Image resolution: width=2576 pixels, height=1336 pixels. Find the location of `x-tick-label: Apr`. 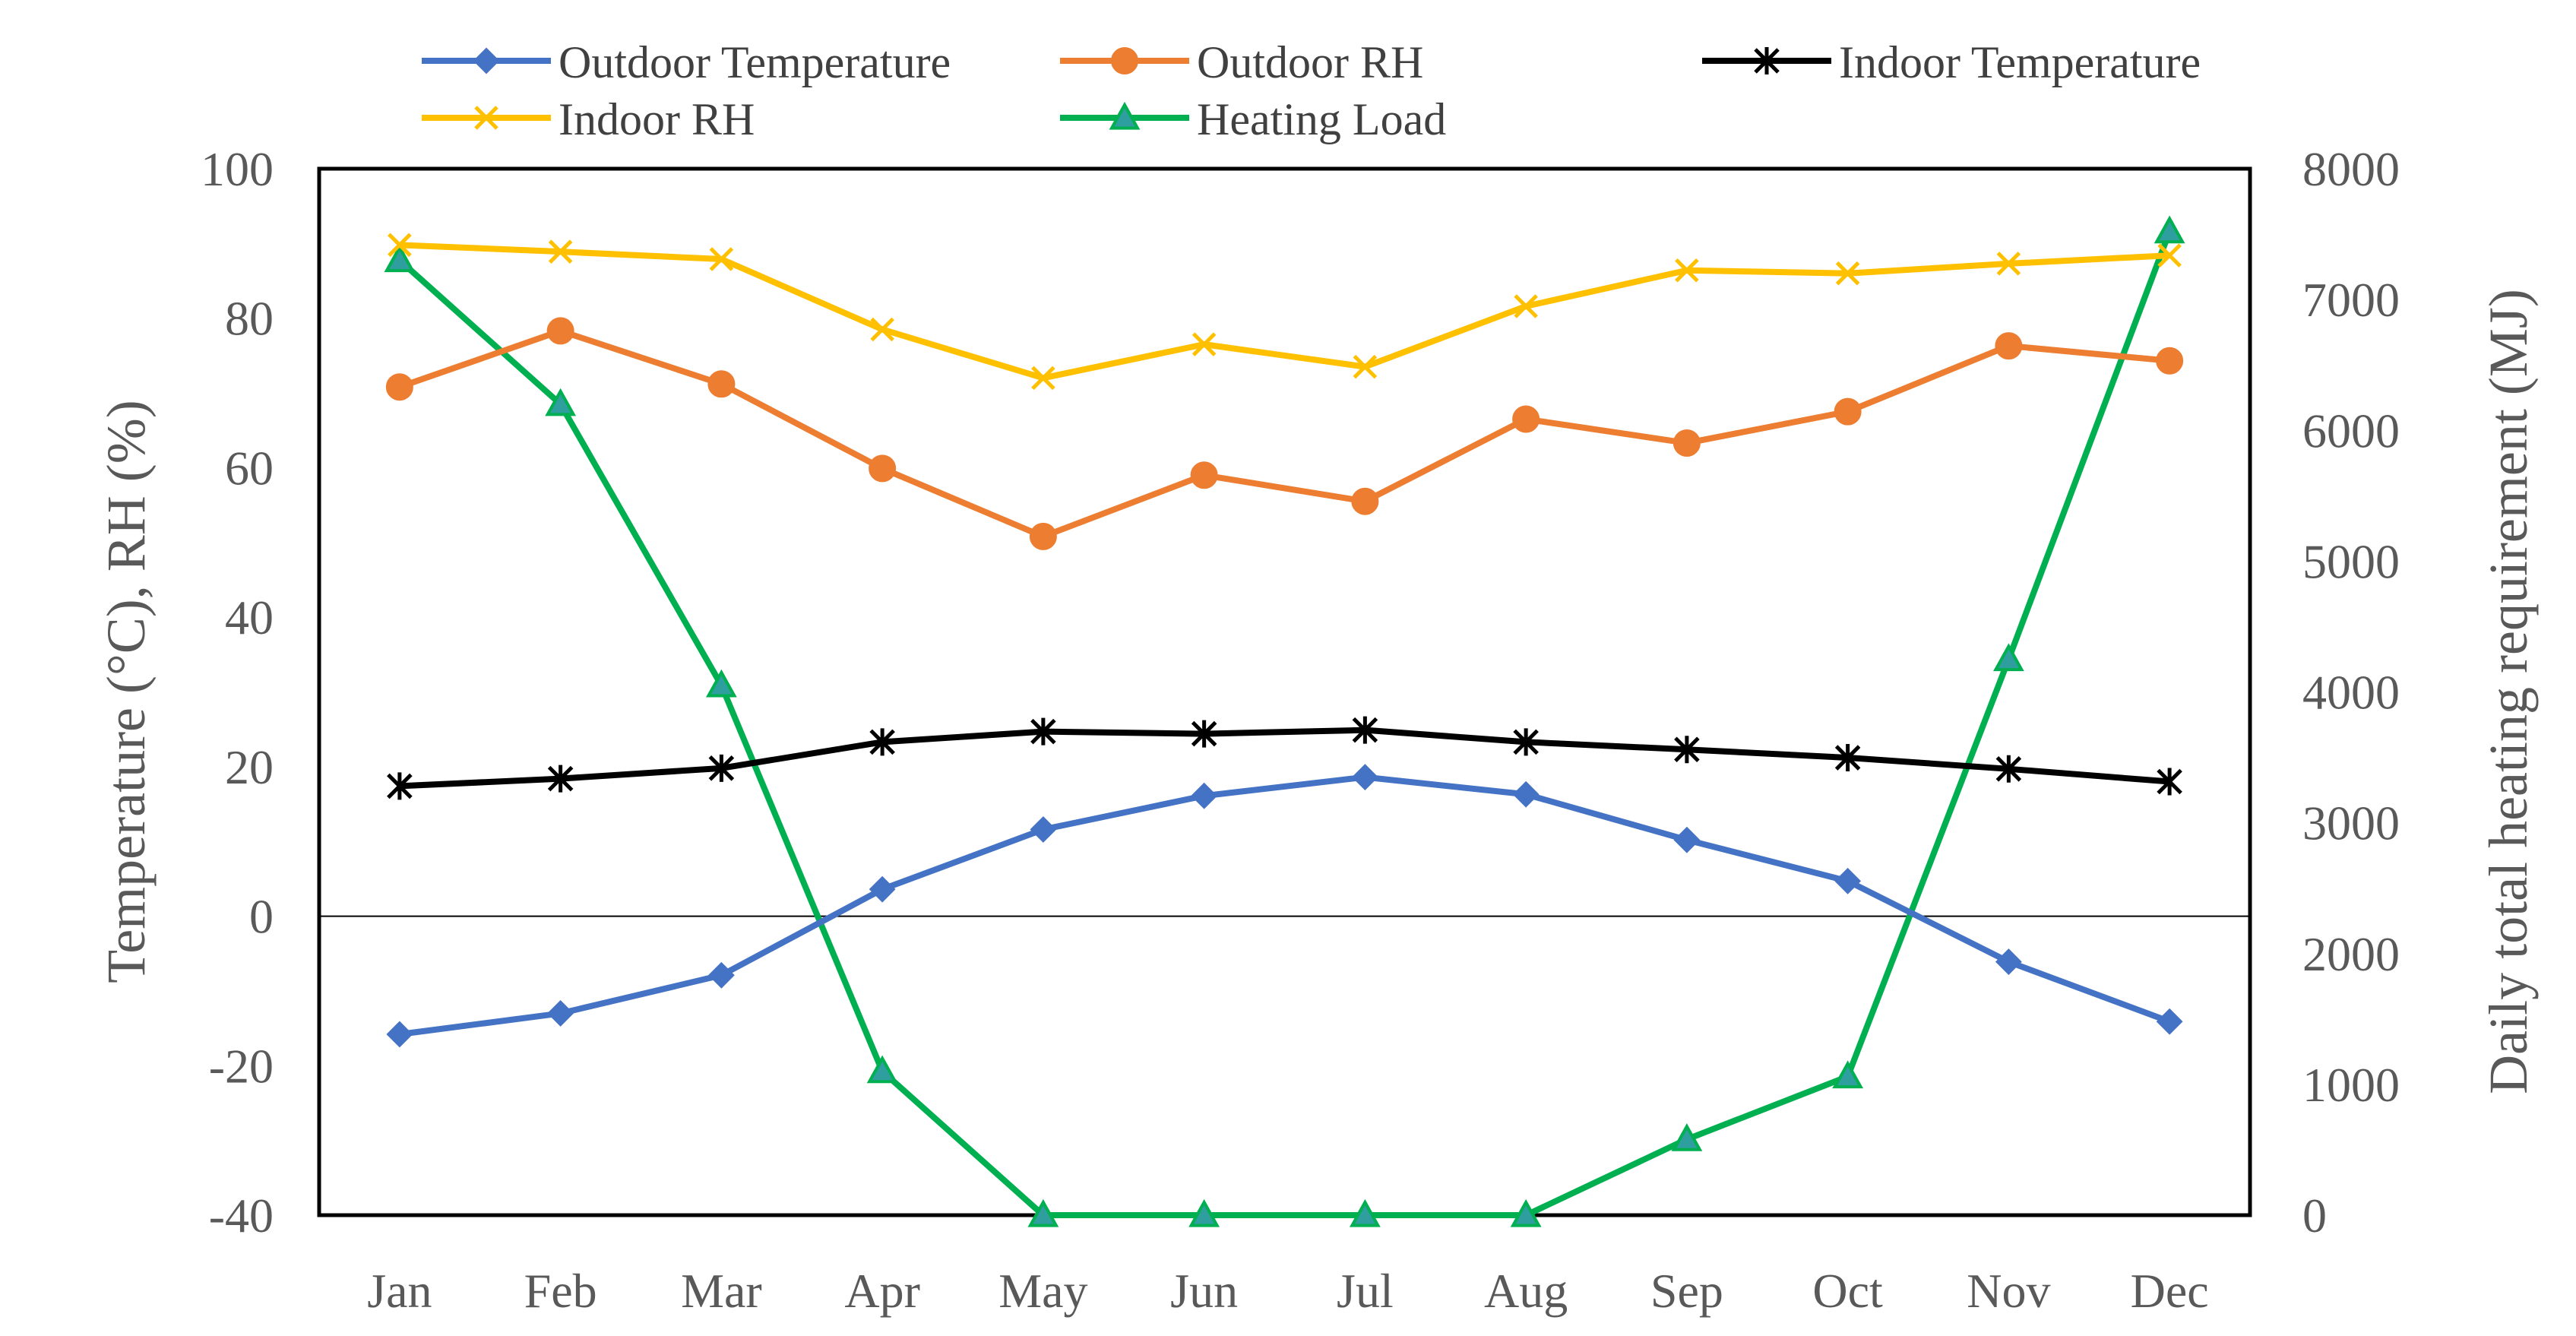

x-tick-label: Apr is located at coordinates (882, 1291).